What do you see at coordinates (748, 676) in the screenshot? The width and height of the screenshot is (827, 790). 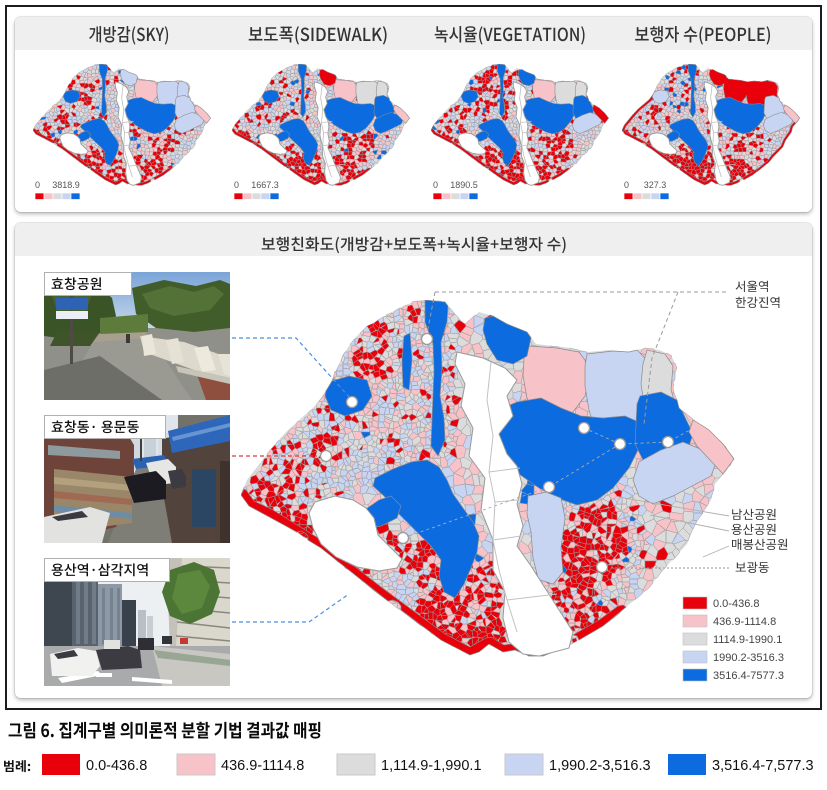 I see `svg-text: 3516.4-7577.3` at bounding box center [748, 676].